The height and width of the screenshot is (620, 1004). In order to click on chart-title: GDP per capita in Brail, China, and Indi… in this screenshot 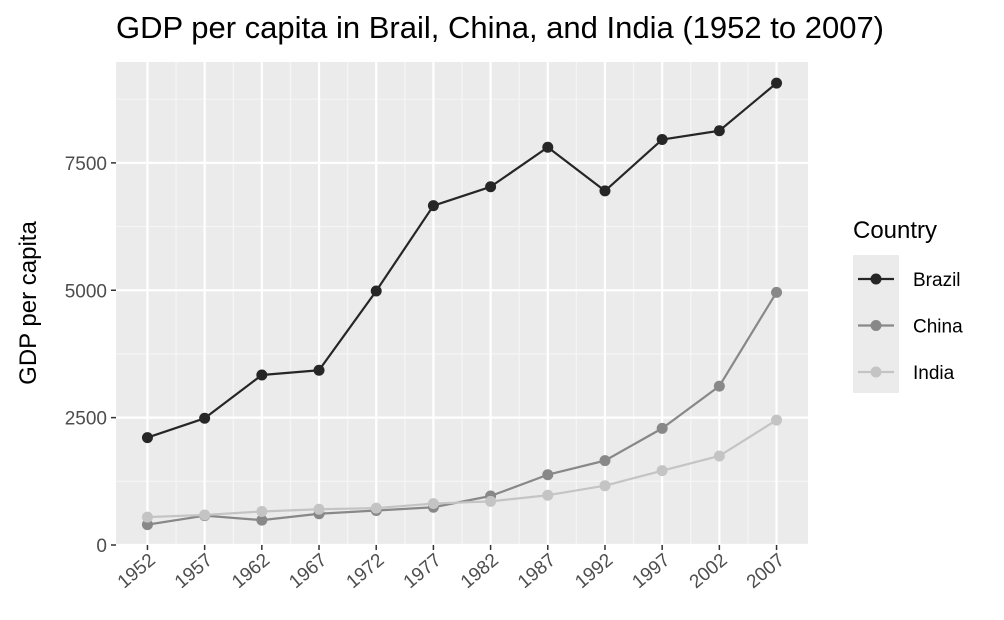, I will do `click(500, 27)`.